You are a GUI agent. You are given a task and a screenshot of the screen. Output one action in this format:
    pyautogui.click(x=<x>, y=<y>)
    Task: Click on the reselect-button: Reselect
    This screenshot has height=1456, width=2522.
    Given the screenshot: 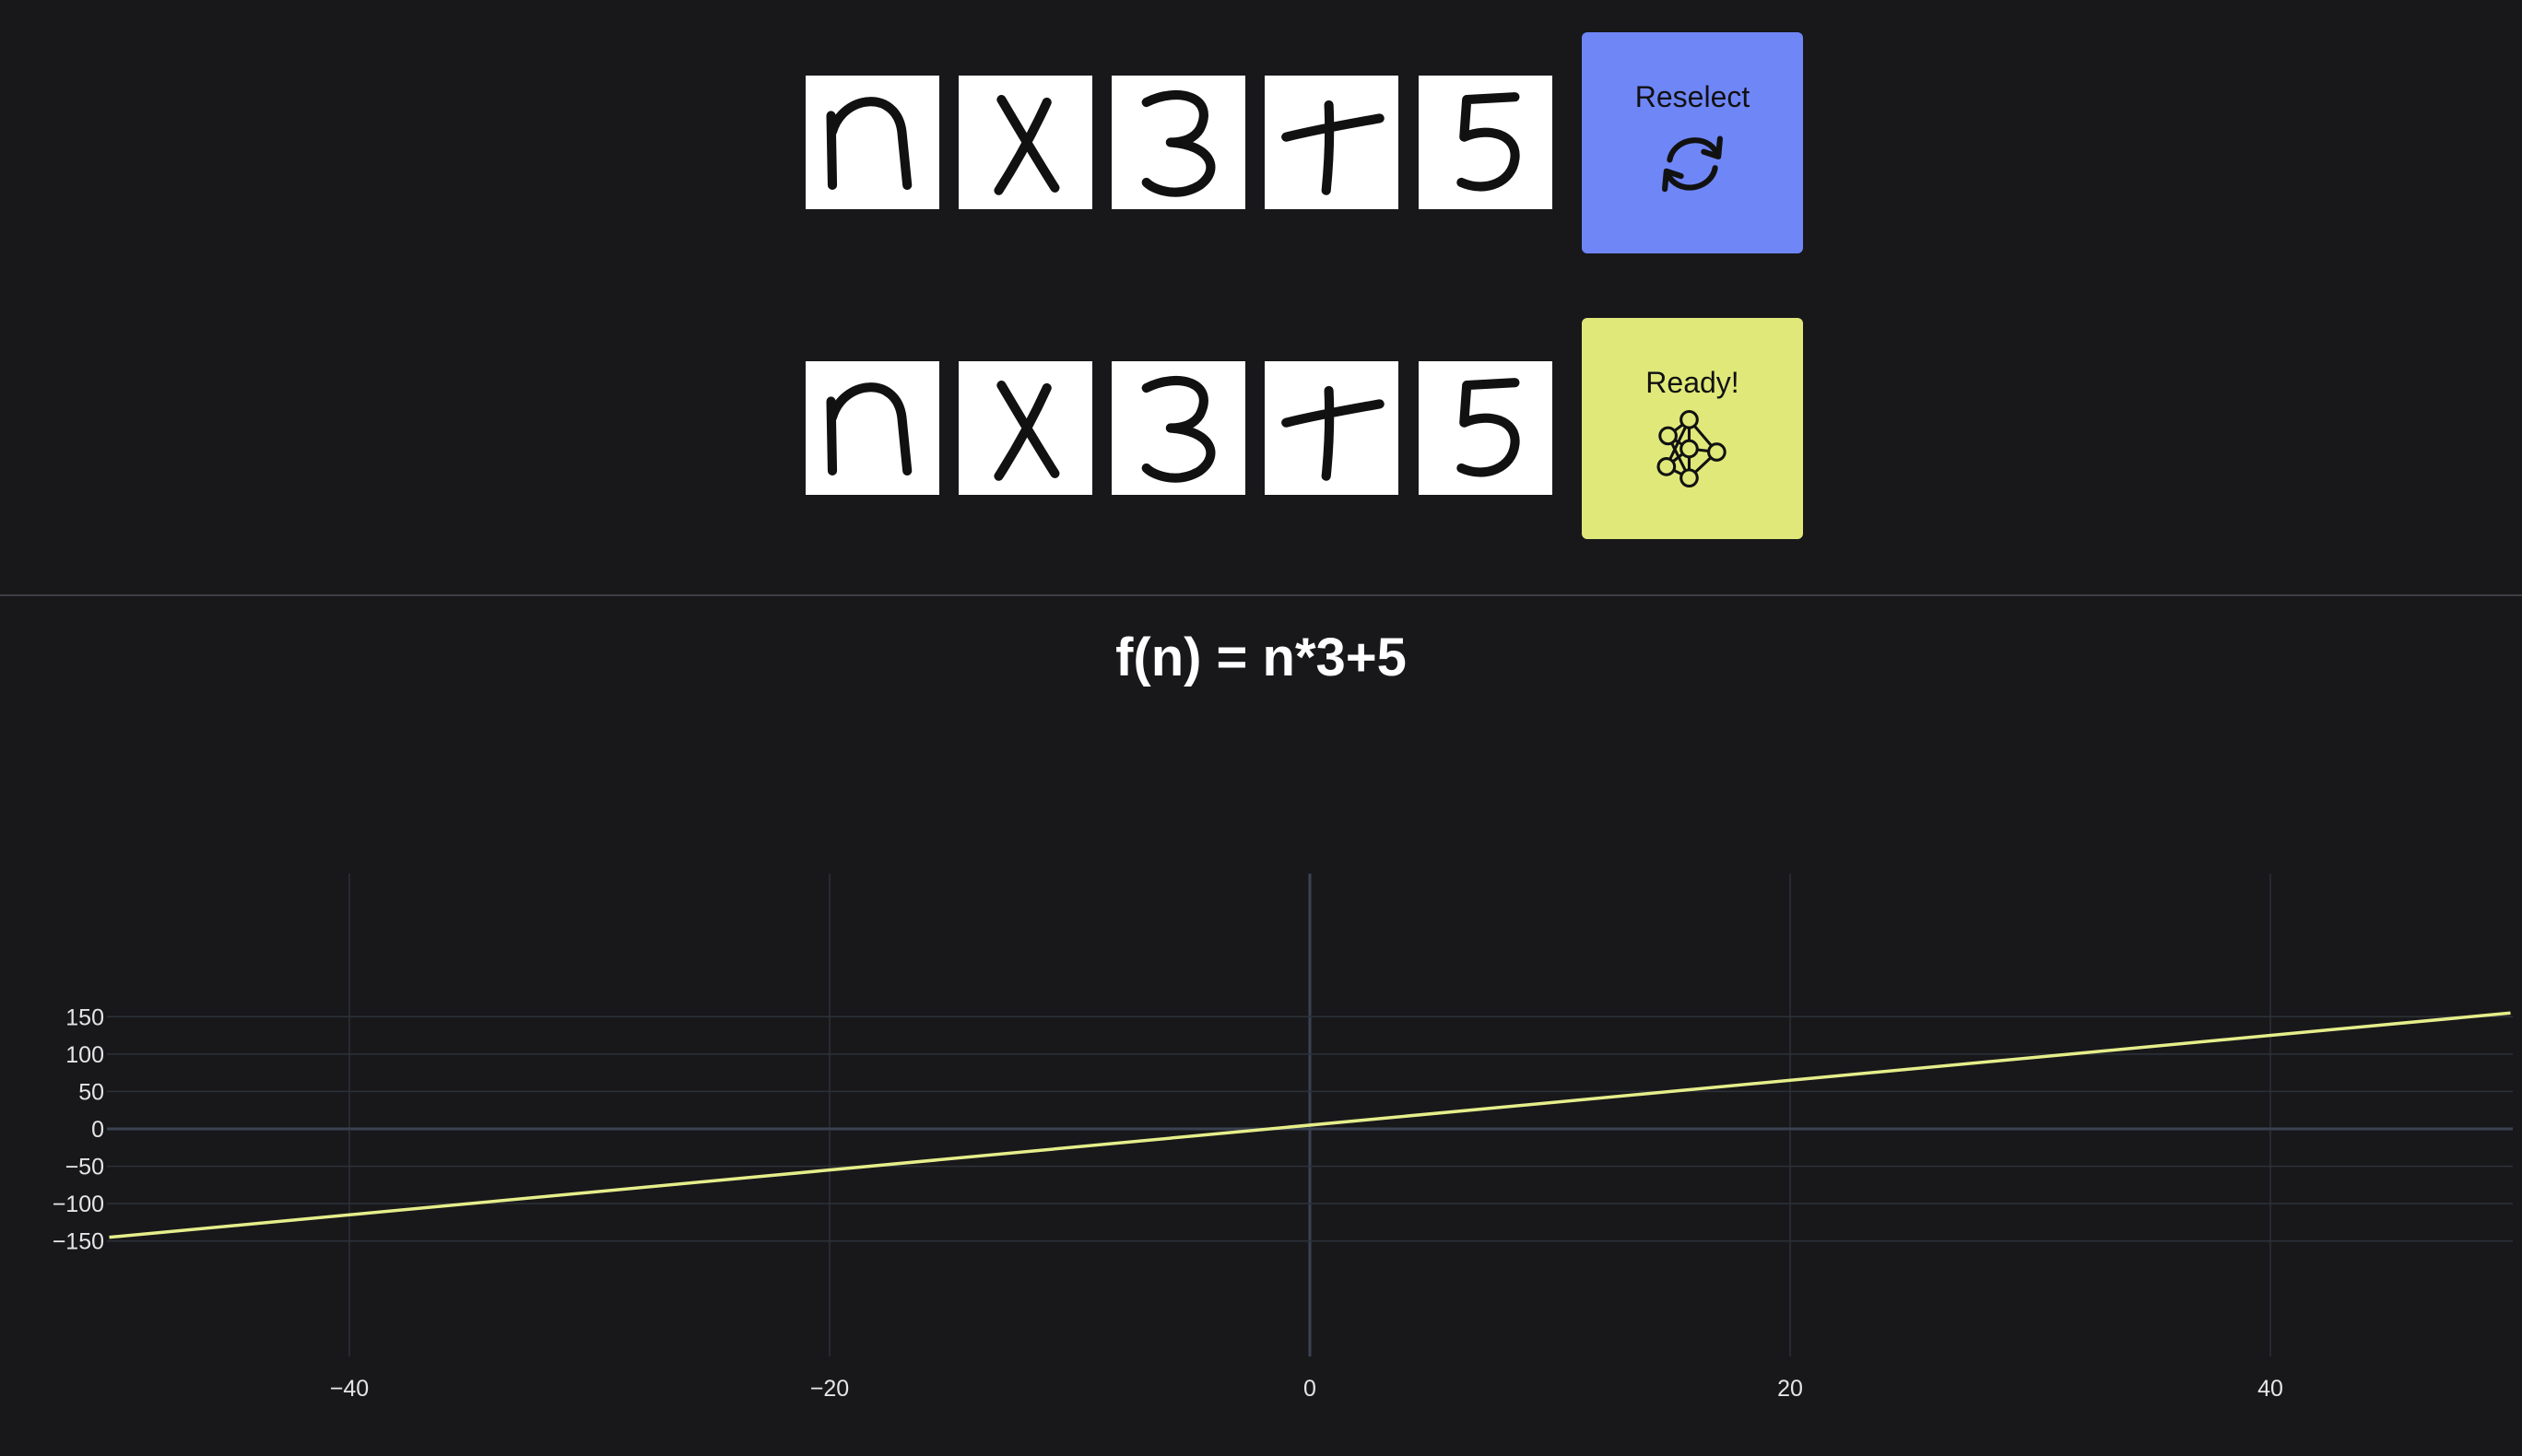 What is the action you would take?
    pyautogui.click(x=1692, y=142)
    